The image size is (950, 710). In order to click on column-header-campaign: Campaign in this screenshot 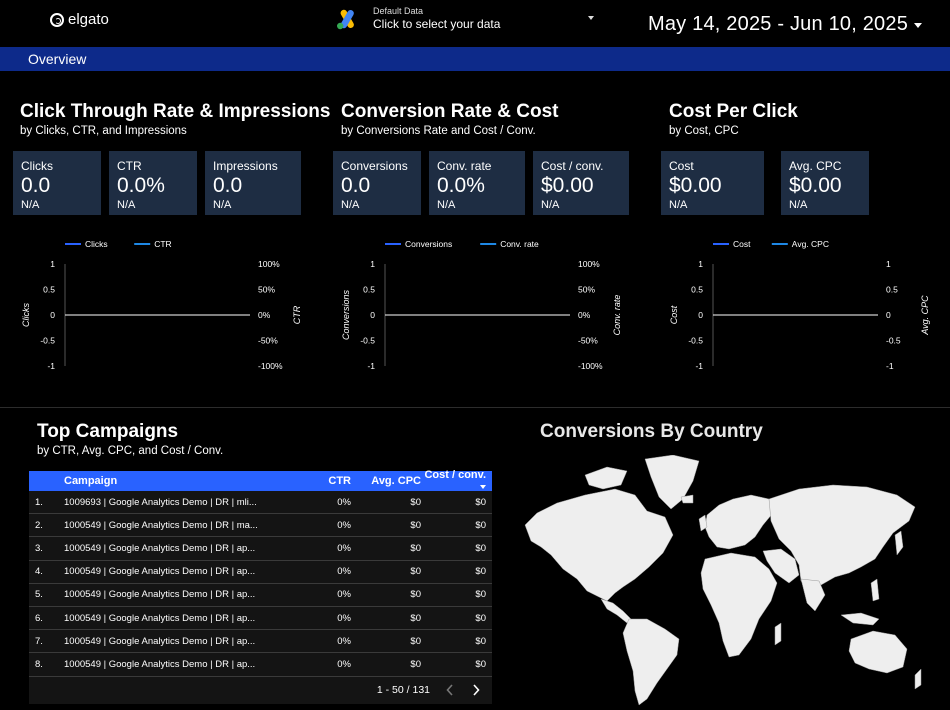, I will do `click(91, 481)`.